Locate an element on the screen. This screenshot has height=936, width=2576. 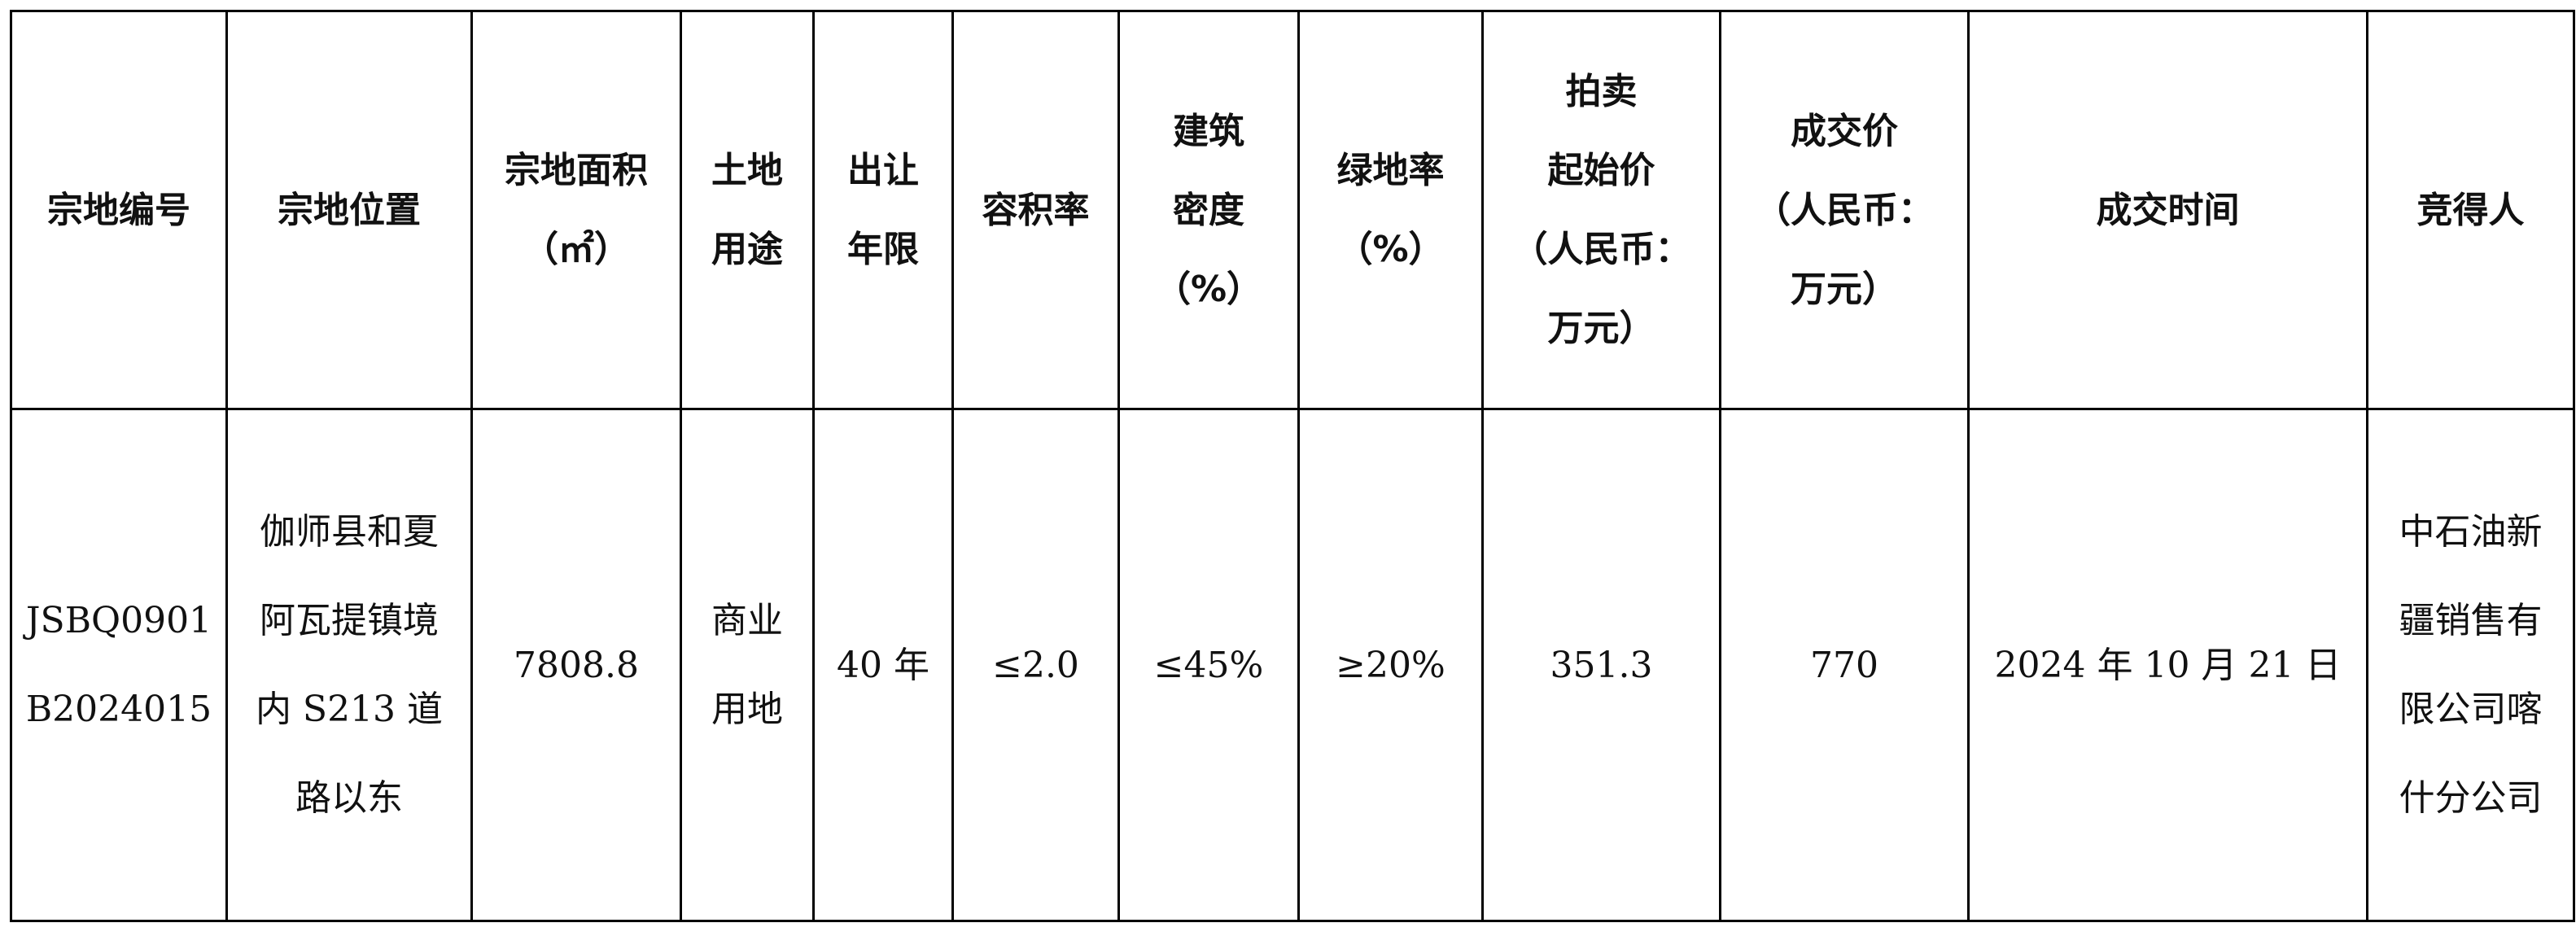
cell-line: 中石油新 is located at coordinates (2471, 532).